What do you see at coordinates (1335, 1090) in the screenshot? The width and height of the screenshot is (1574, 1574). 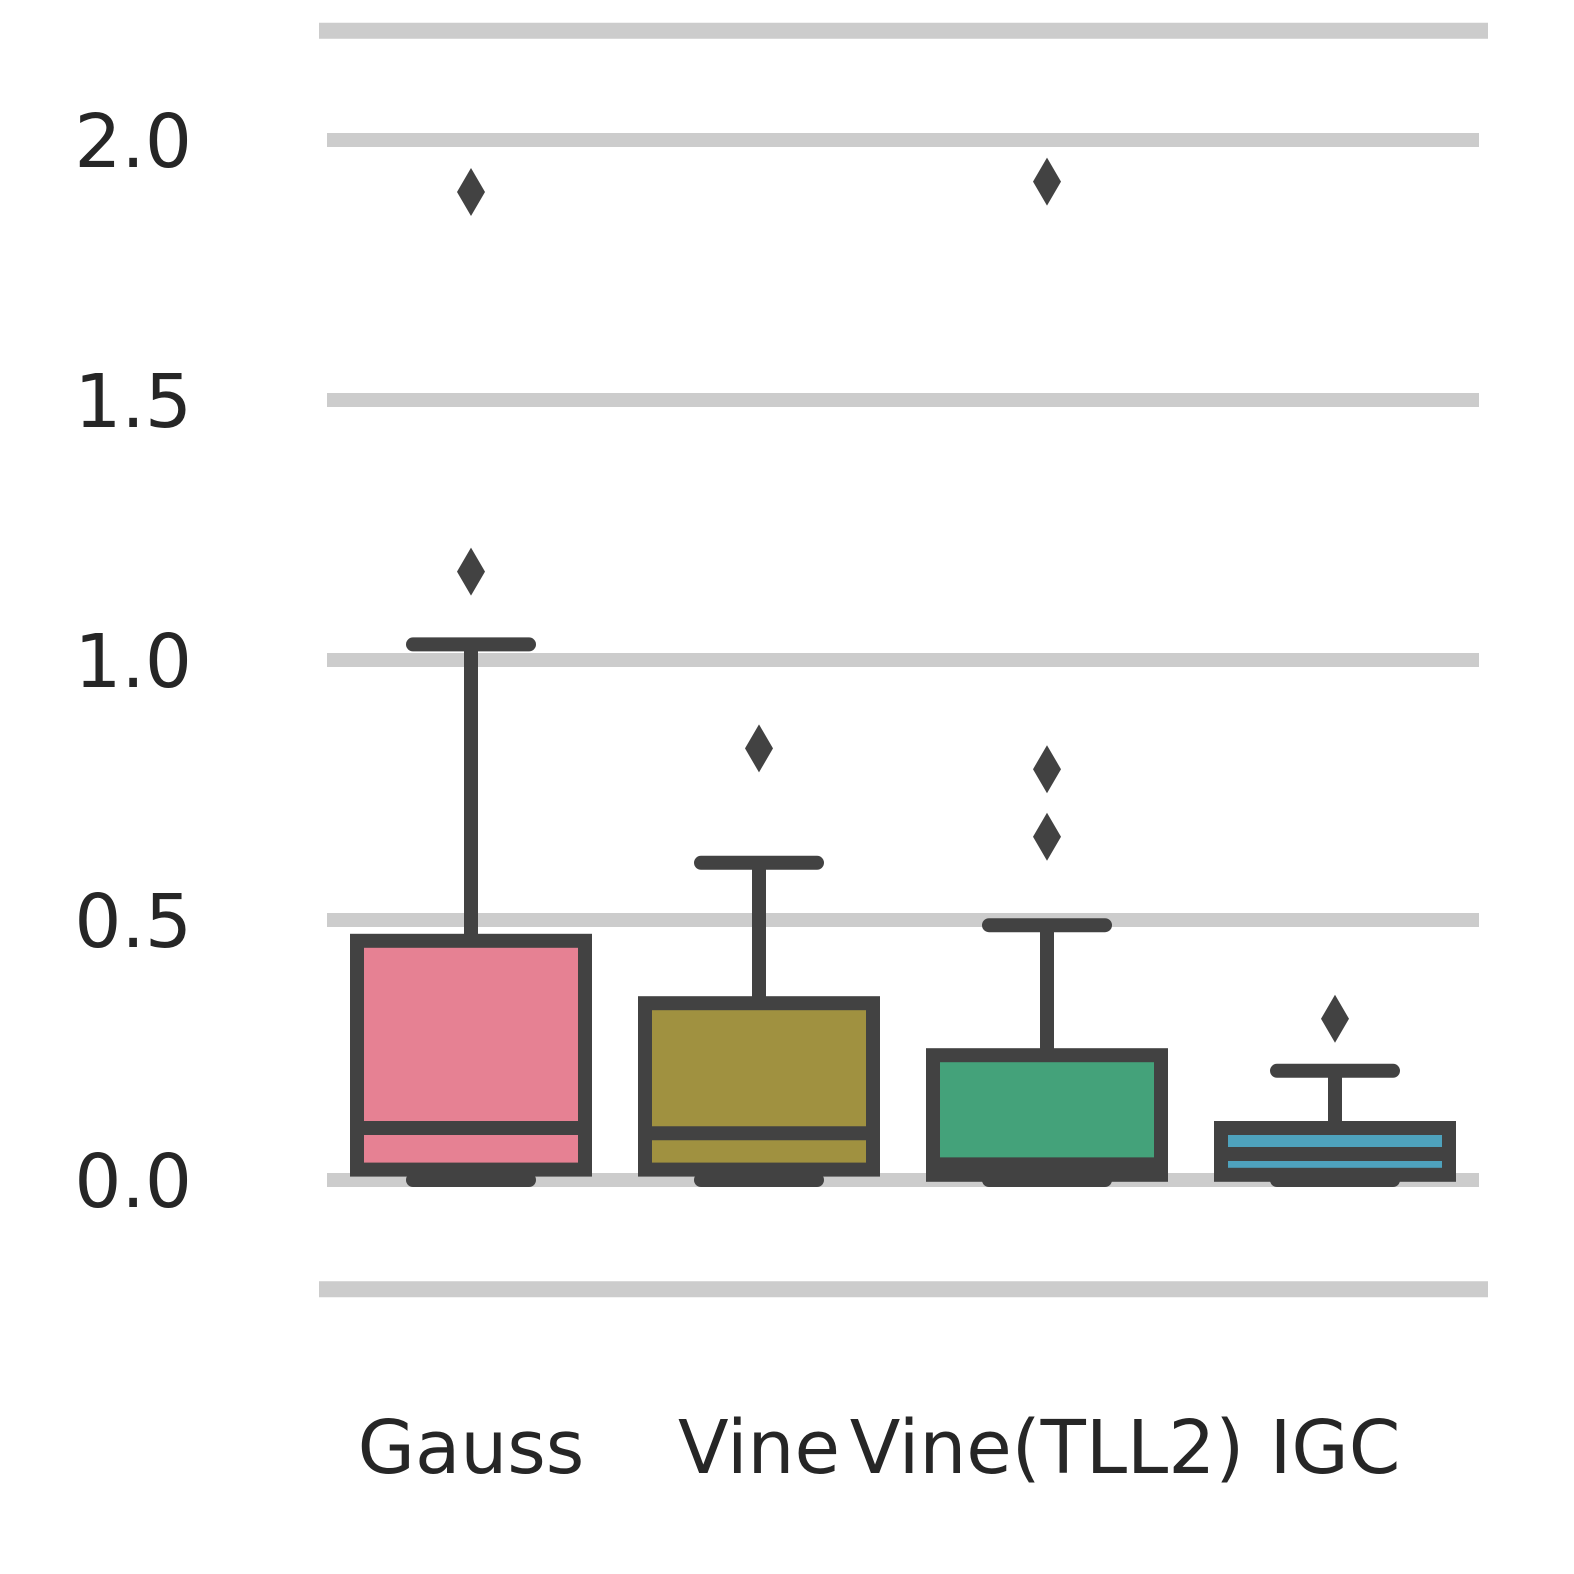 I see `box-igc` at bounding box center [1335, 1090].